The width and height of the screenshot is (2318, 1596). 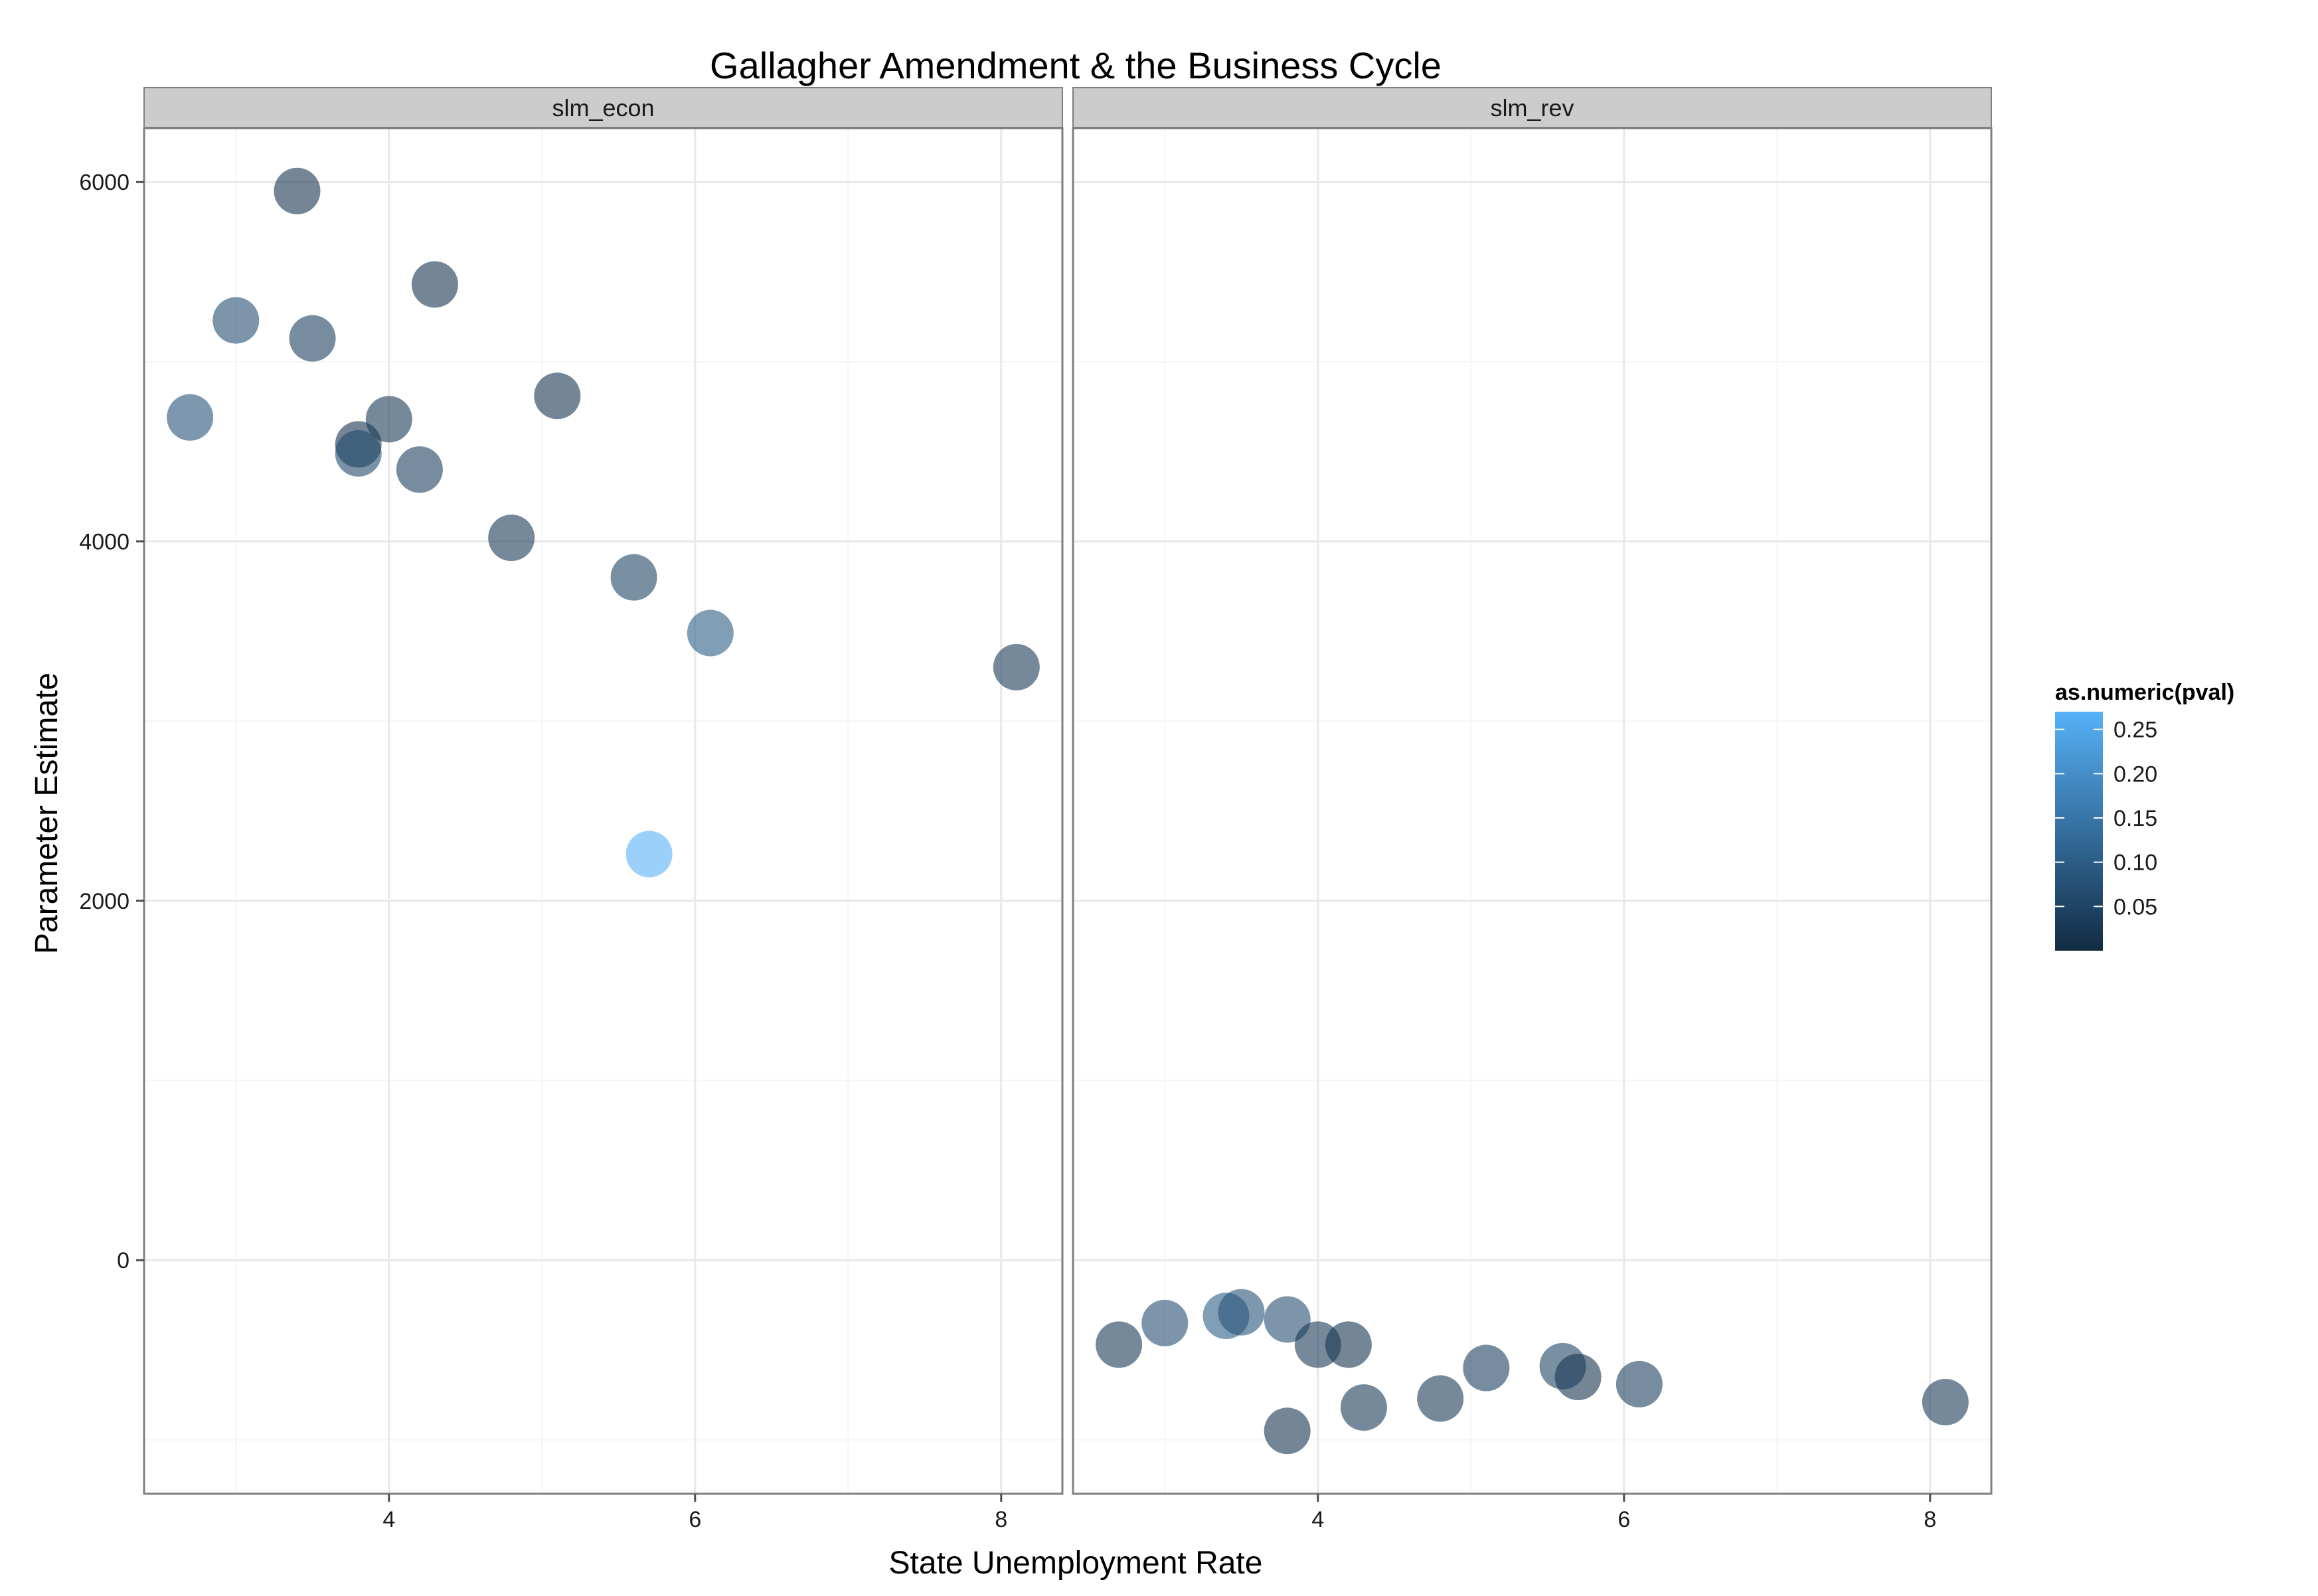 I want to click on y-tick-label: 4000, so click(x=104, y=542).